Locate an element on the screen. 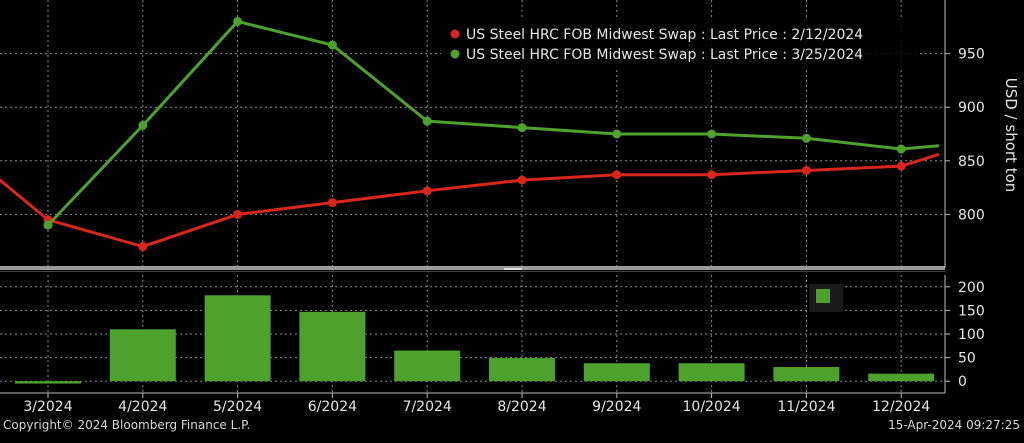  x-tick-label: 9/2024 is located at coordinates (616, 407).